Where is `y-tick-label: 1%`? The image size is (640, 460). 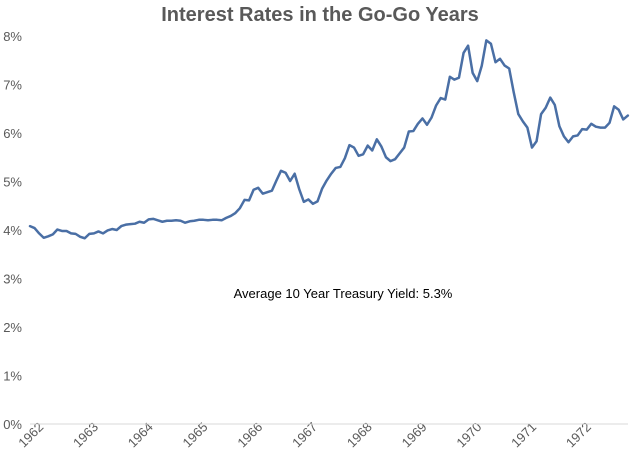 y-tick-label: 1% is located at coordinates (12, 376).